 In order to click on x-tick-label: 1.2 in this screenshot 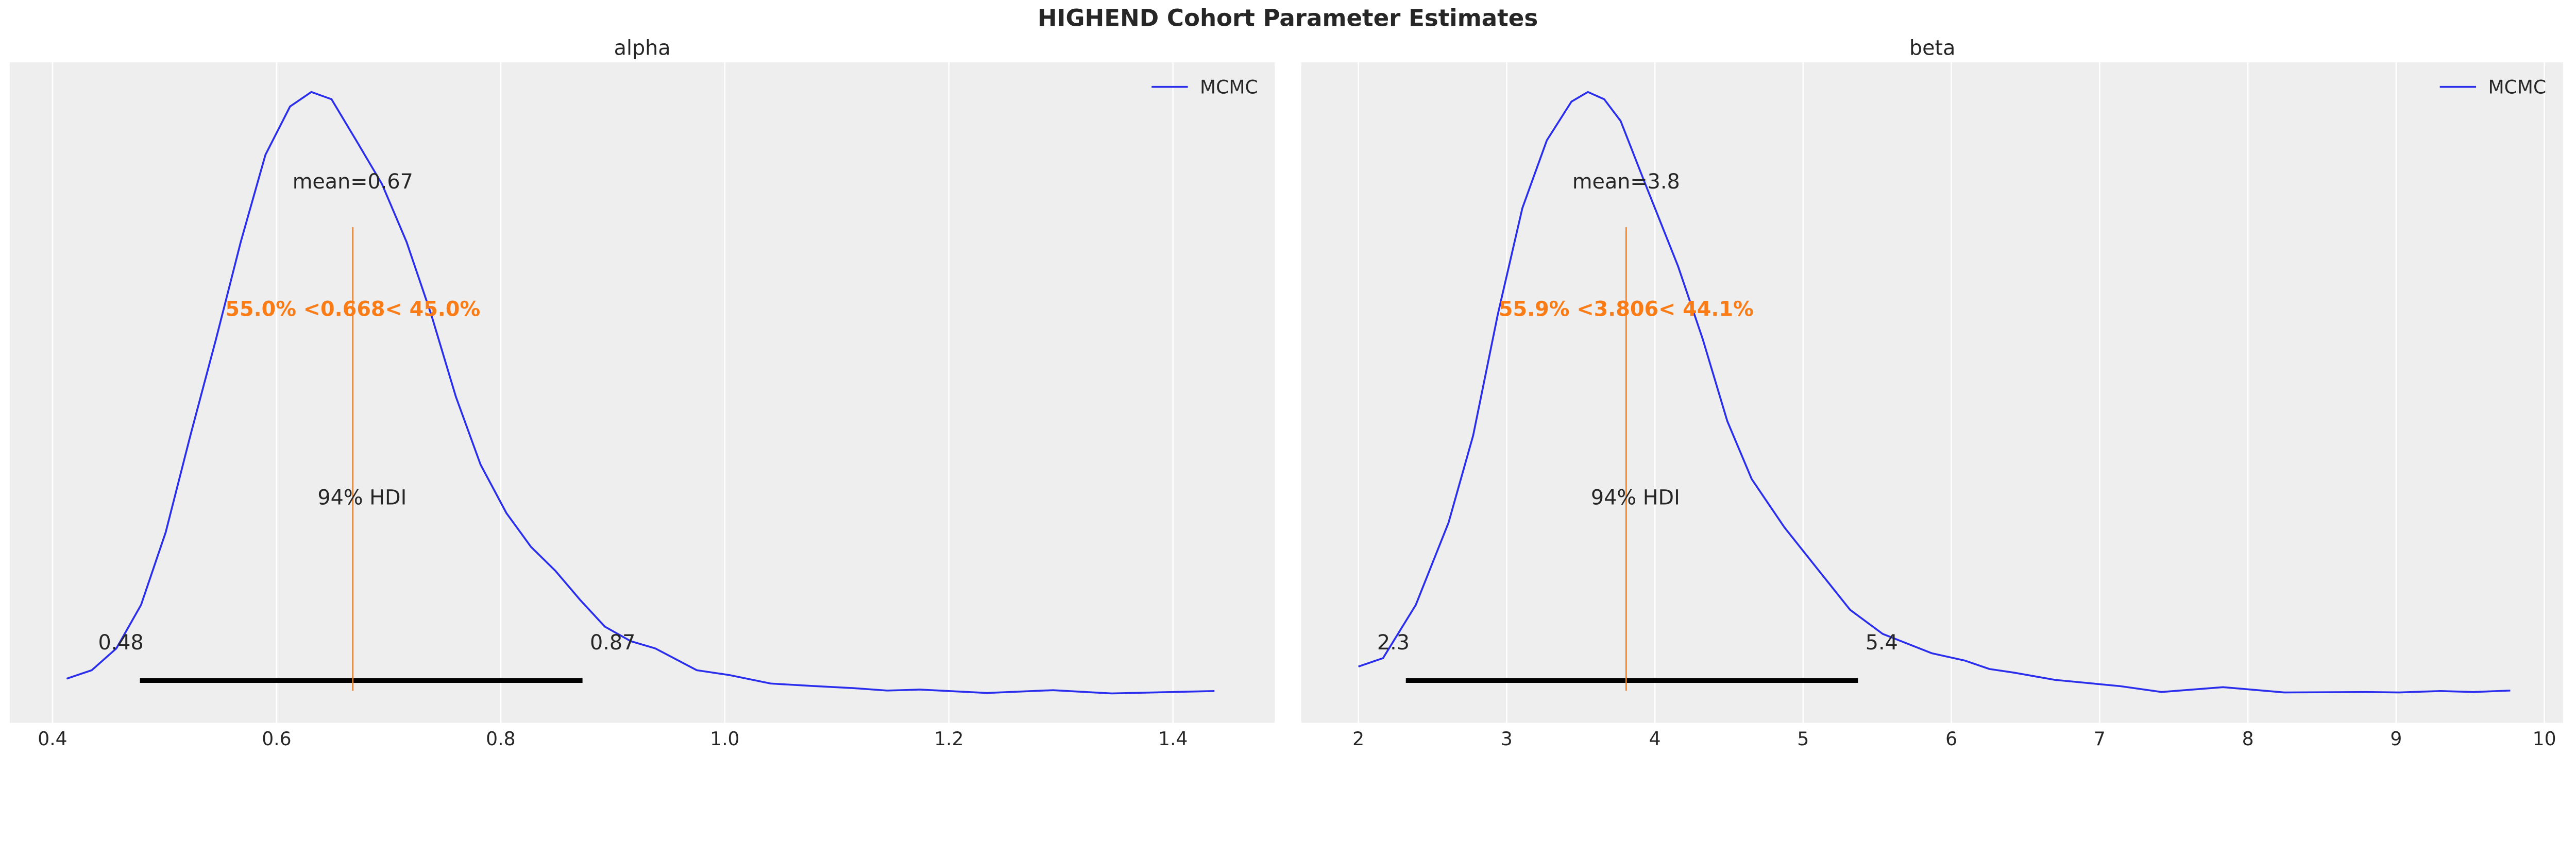, I will do `click(948, 739)`.